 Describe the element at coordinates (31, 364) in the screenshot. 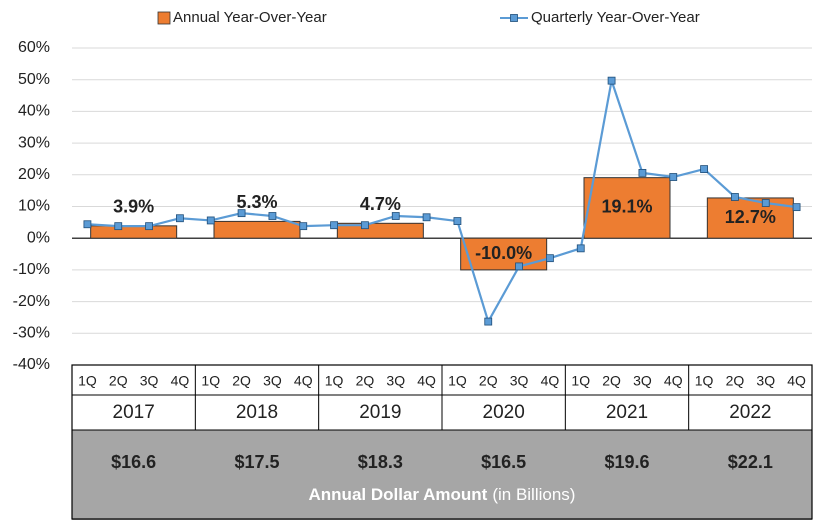

I see `y-tick-label: -40%` at that location.